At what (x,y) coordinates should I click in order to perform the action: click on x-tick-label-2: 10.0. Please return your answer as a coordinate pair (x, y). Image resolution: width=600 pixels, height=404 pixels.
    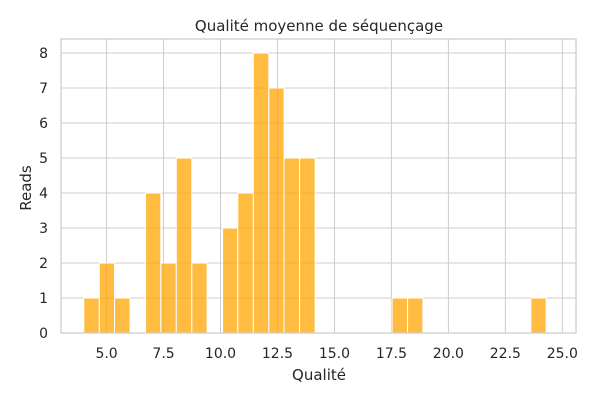
    Looking at the image, I should click on (220, 354).